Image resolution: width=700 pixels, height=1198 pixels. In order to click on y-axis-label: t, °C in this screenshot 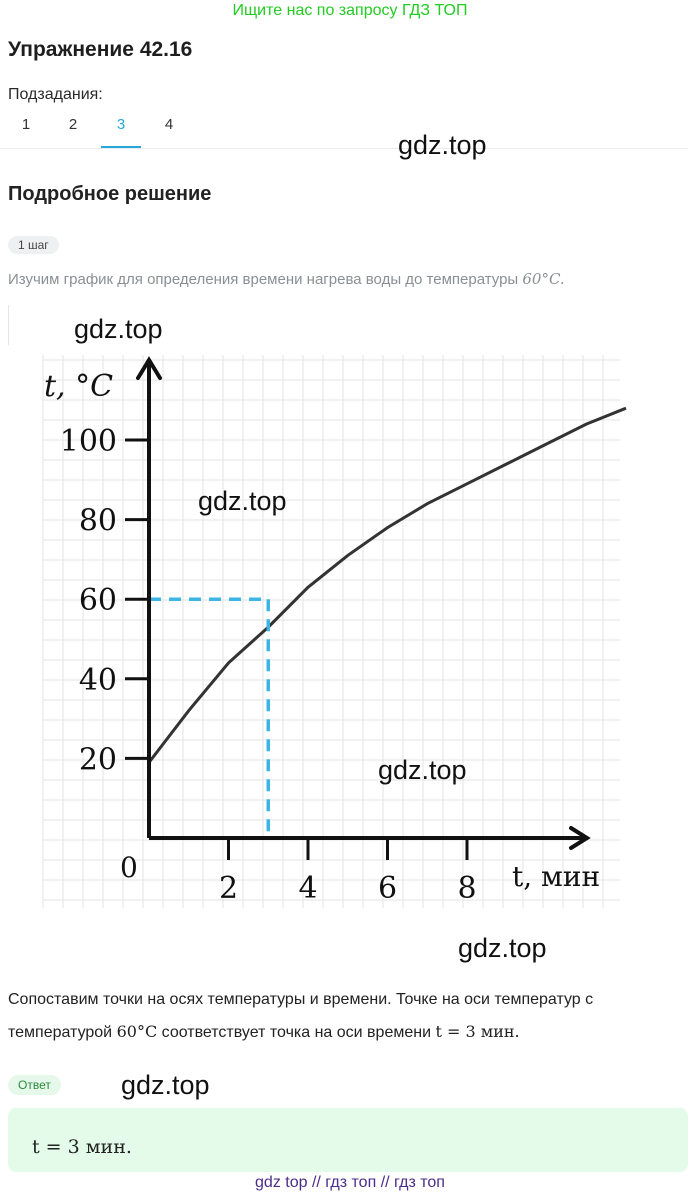, I will do `click(78, 386)`.